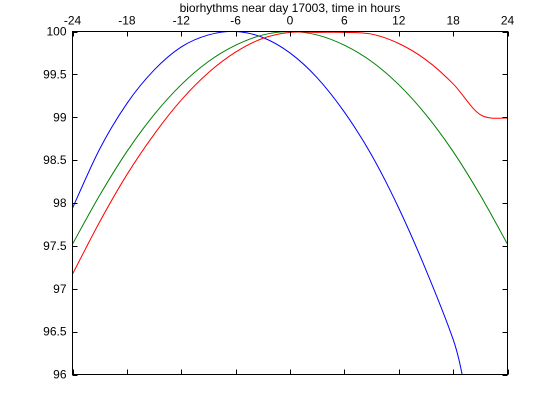  I want to click on x-tick-label: -12, so click(182, 21).